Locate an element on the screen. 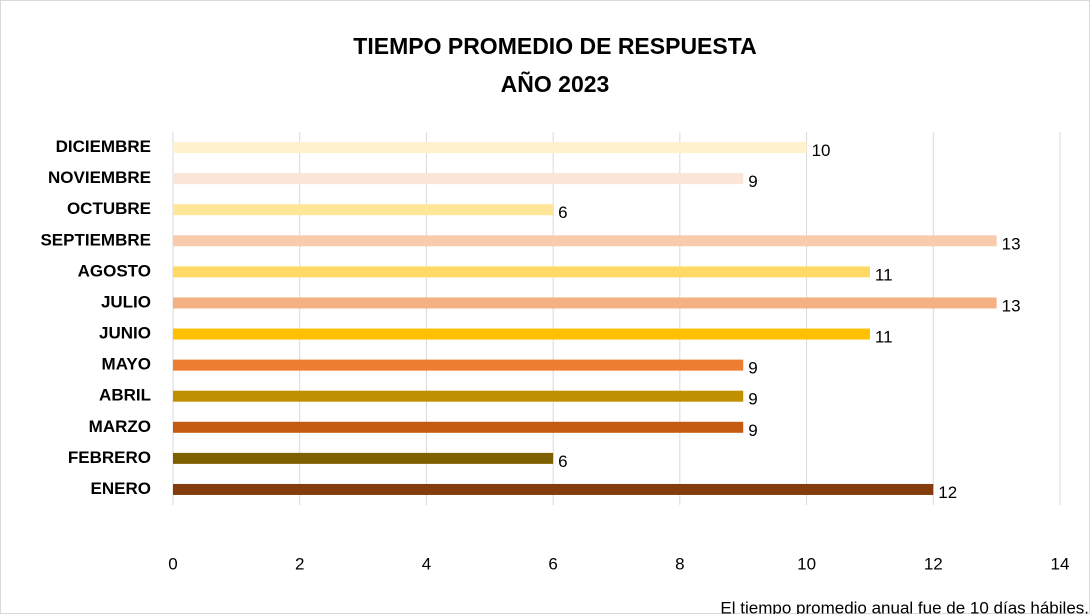 The height and width of the screenshot is (614, 1090). y-tick-label: JULIO is located at coordinates (126, 301).